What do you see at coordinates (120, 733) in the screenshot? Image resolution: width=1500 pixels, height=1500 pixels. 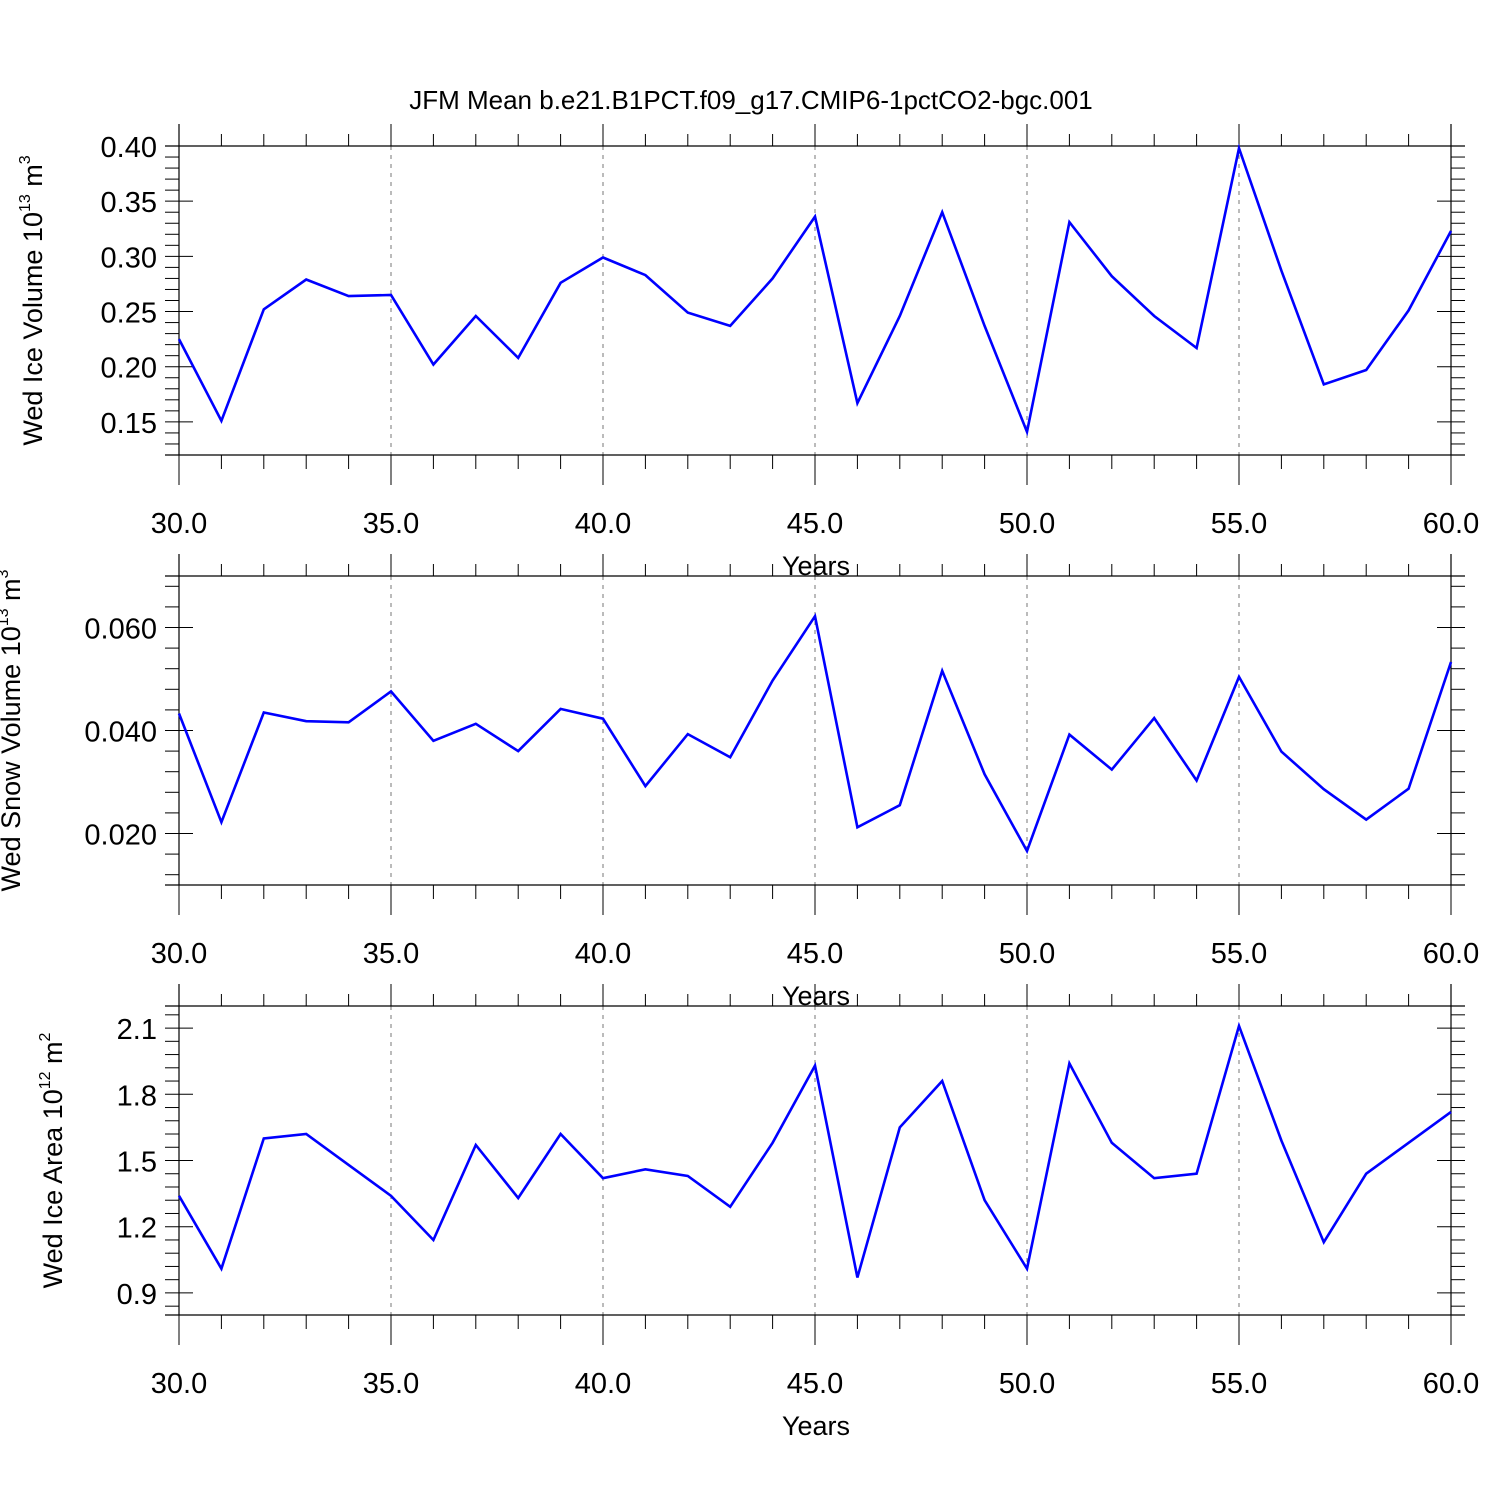 I see `y-tick-label: 0.040` at bounding box center [120, 733].